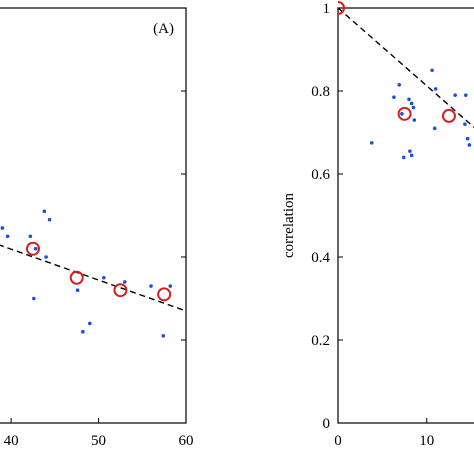 The height and width of the screenshot is (474, 474). I want to click on y-tick-label: 0.8, so click(320, 92).